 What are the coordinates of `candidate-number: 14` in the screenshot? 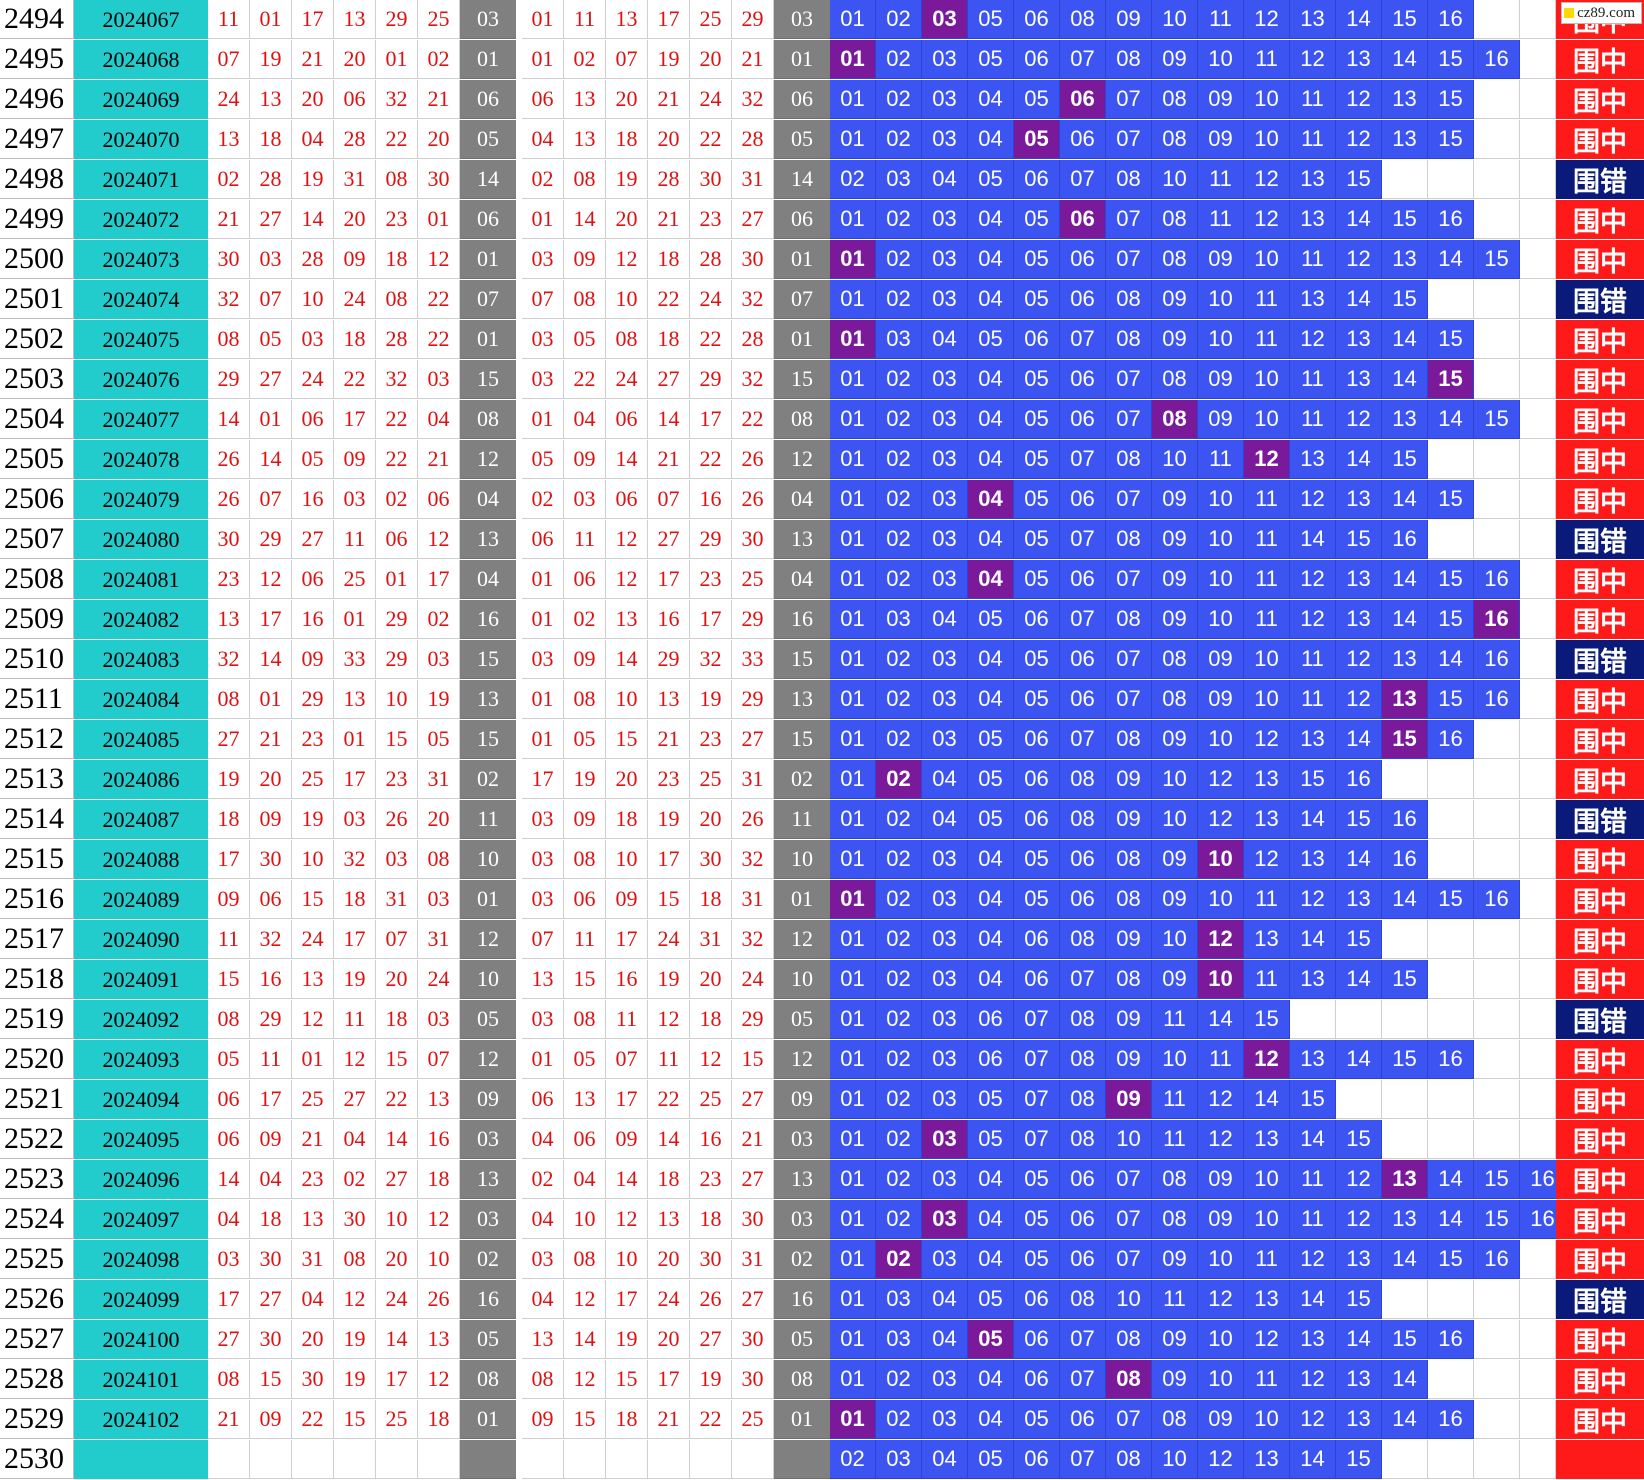 It's located at (1359, 459).